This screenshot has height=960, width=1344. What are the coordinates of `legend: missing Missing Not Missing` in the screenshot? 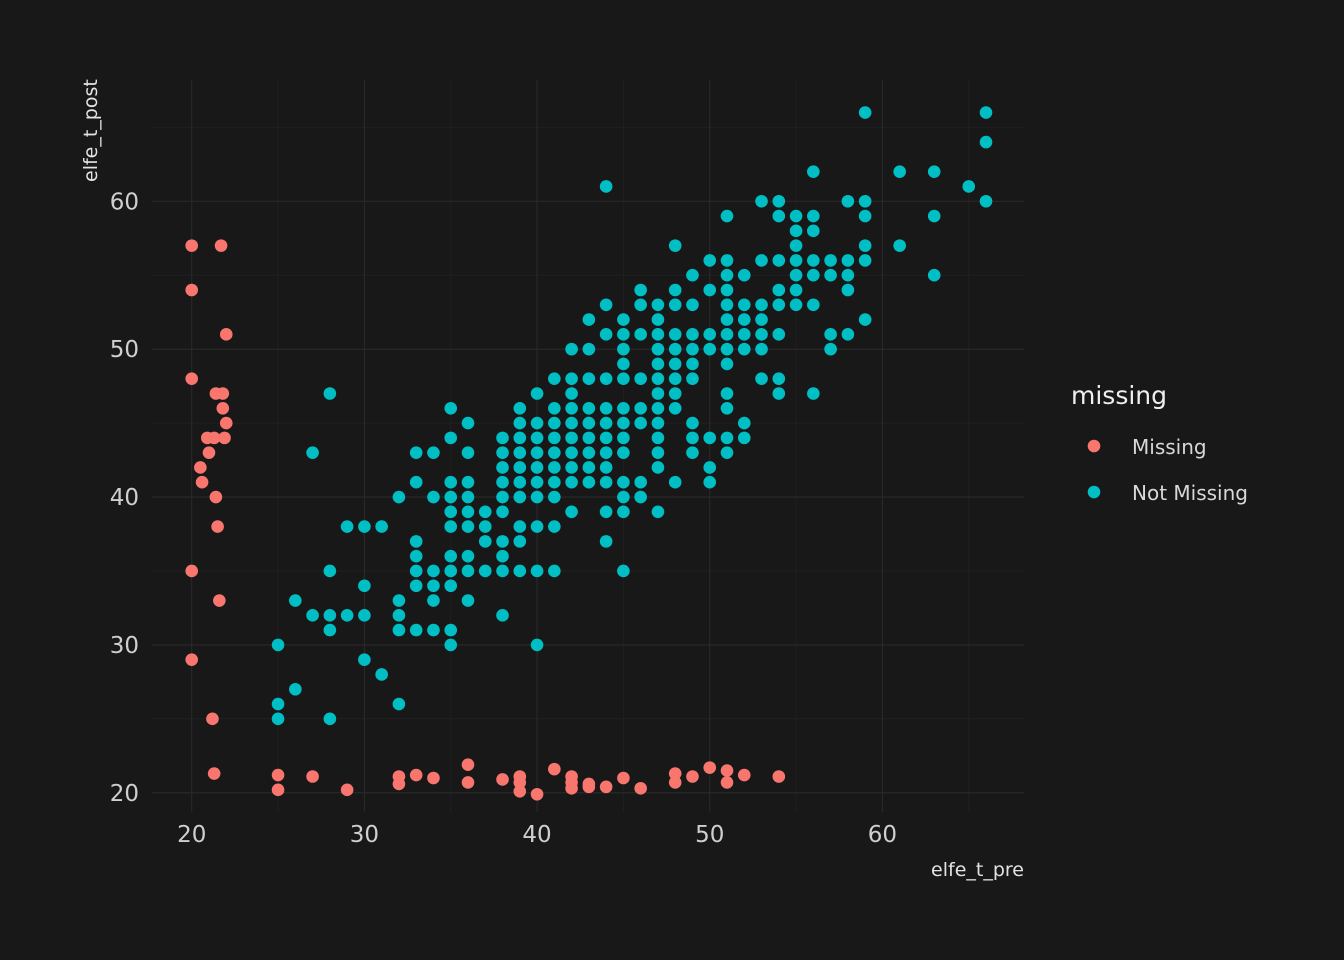 It's located at (1159, 443).